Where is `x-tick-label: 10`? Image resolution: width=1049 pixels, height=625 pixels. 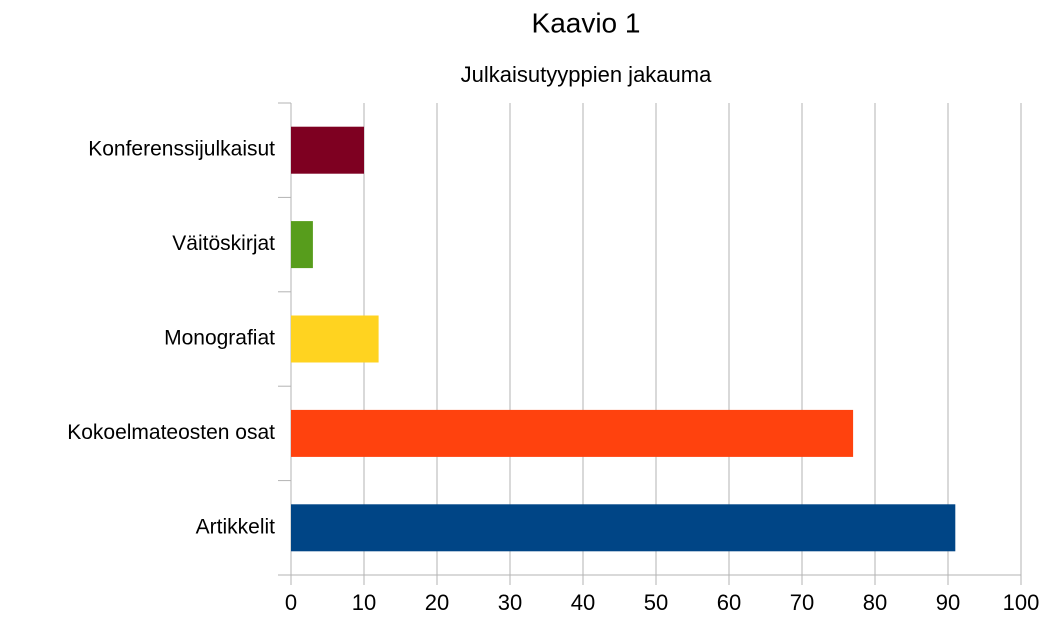 x-tick-label: 10 is located at coordinates (364, 602).